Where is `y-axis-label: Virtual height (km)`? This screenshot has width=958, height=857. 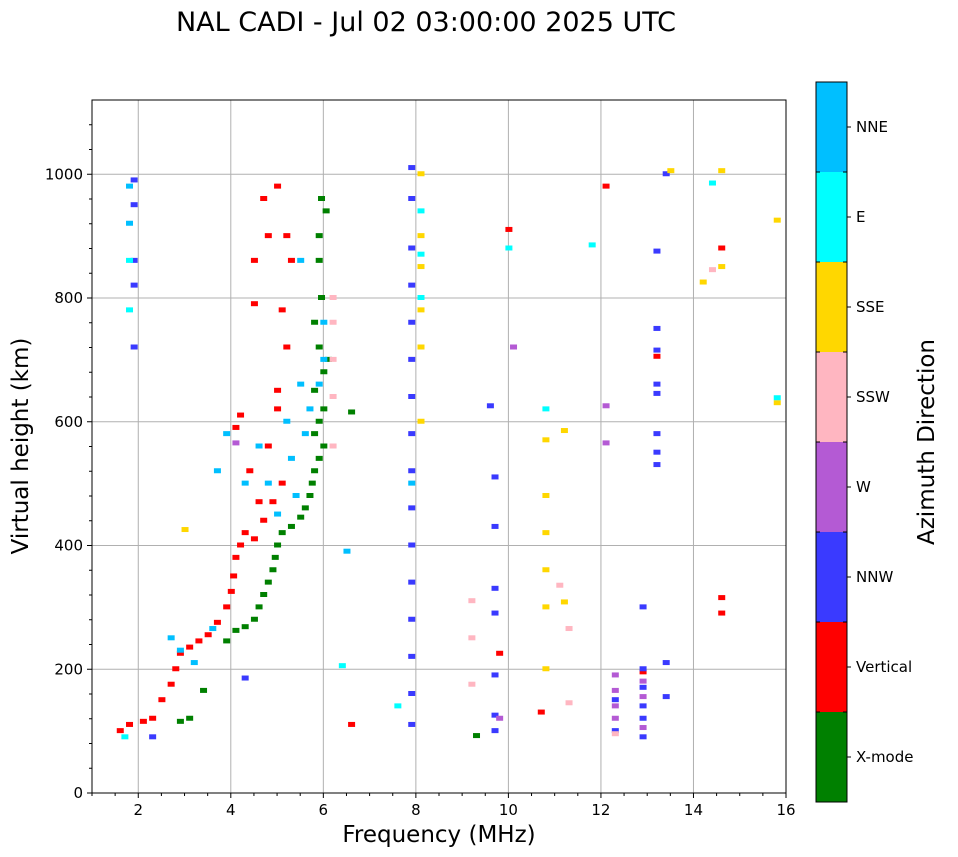
y-axis-label: Virtual height (km) is located at coordinates (21, 446).